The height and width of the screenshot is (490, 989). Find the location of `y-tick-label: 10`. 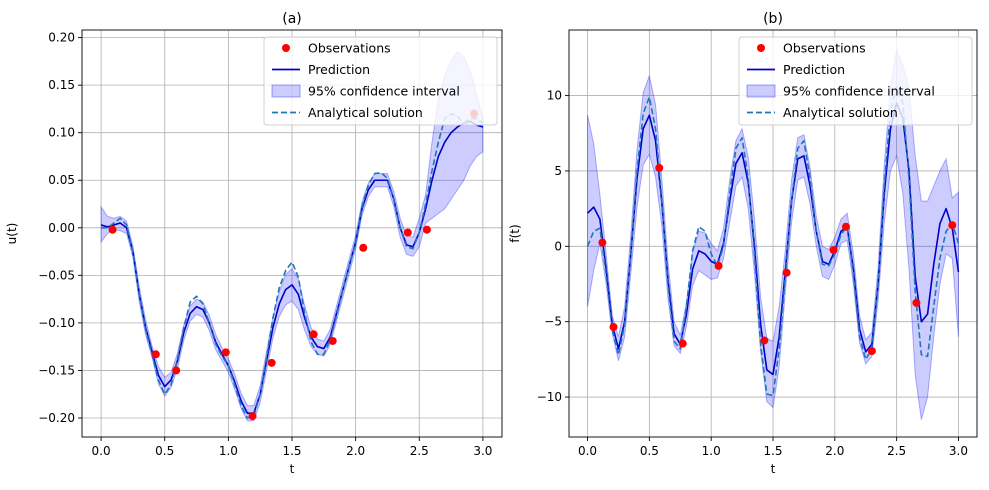

y-tick-label: 10 is located at coordinates (554, 96).